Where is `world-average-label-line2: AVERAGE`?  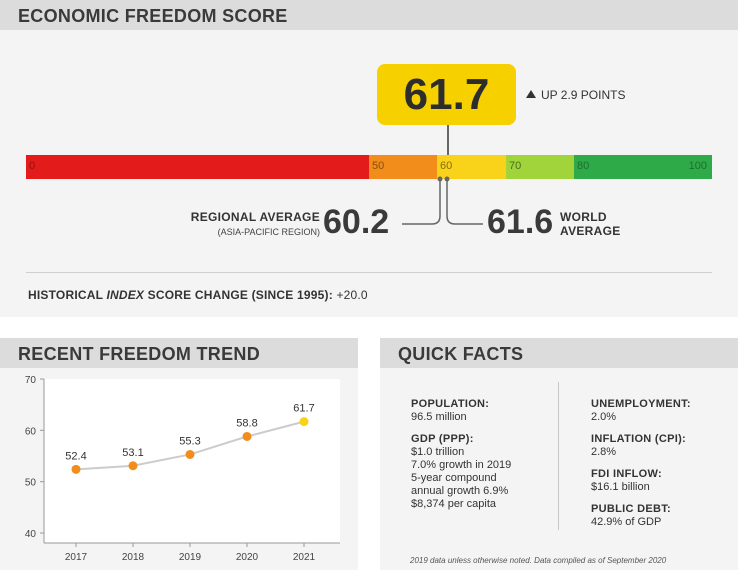 world-average-label-line2: AVERAGE is located at coordinates (590, 231).